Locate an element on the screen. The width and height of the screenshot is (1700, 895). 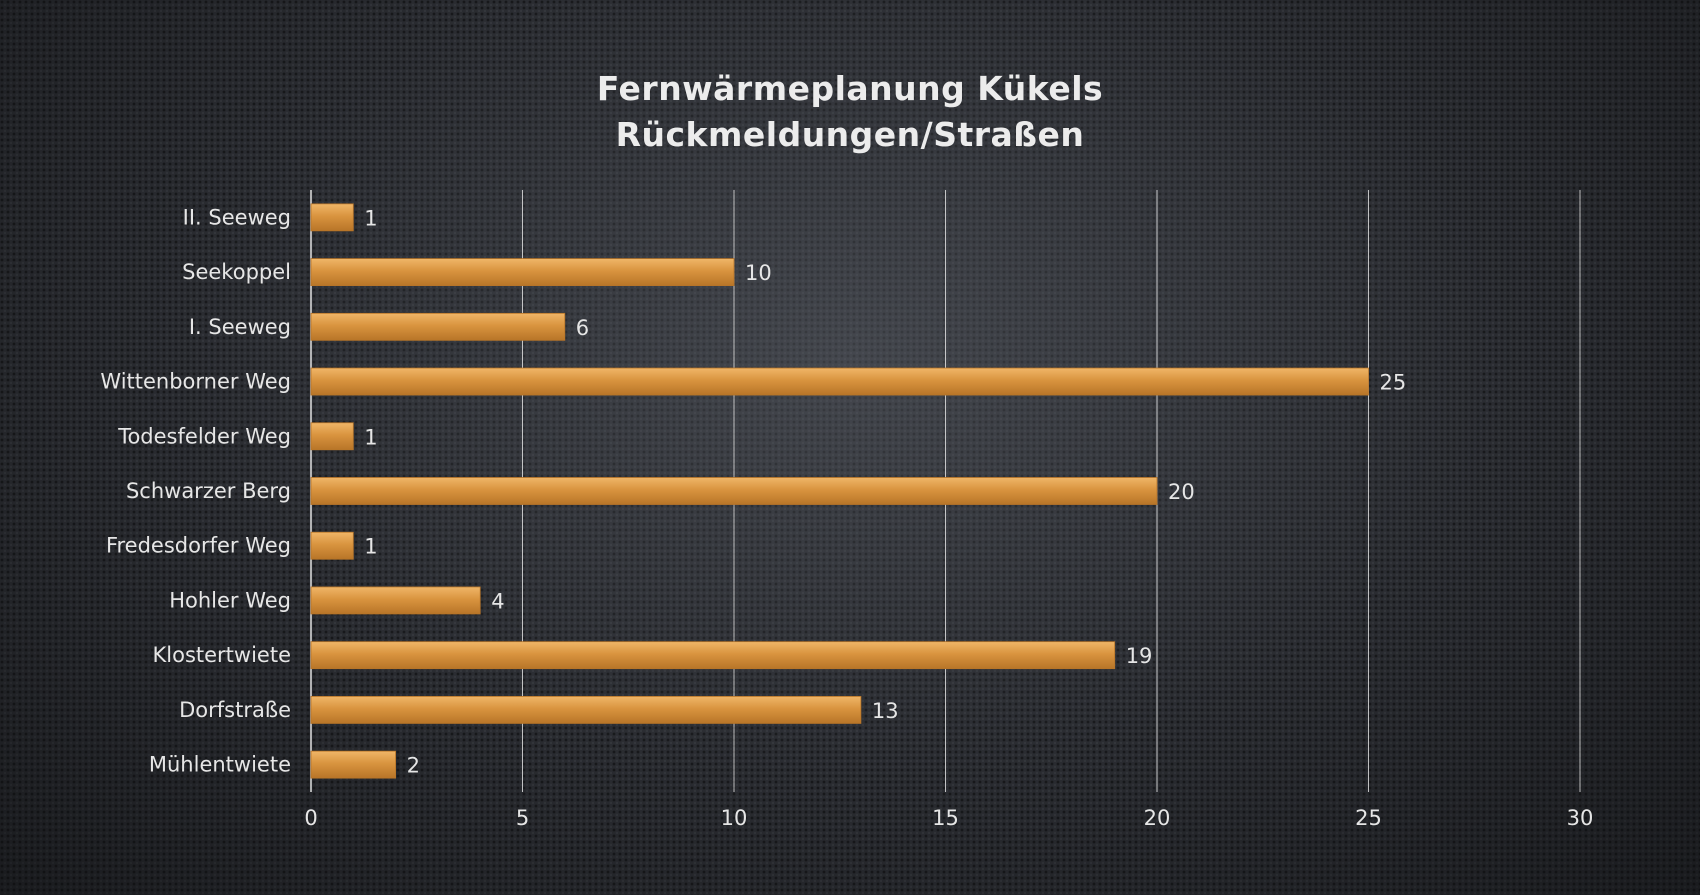
data-label: 10 is located at coordinates (758, 273).